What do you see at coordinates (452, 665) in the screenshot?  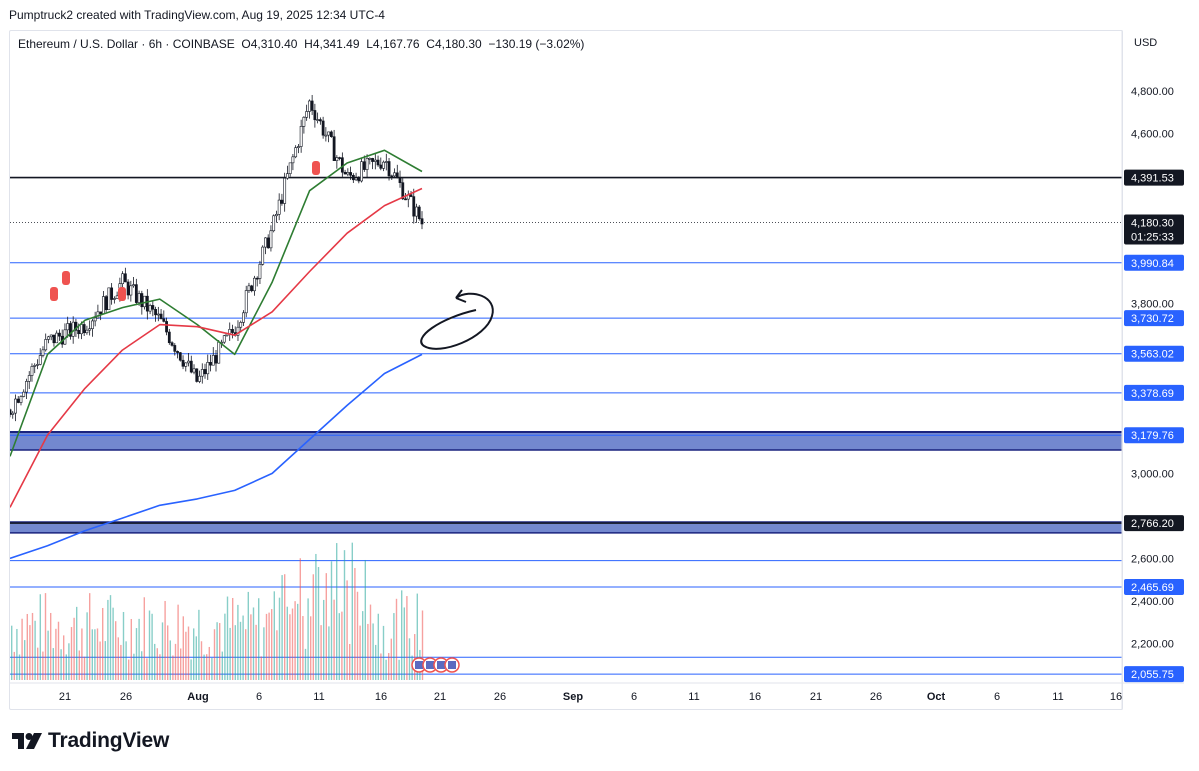 I see `economic-event-flag-icon` at bounding box center [452, 665].